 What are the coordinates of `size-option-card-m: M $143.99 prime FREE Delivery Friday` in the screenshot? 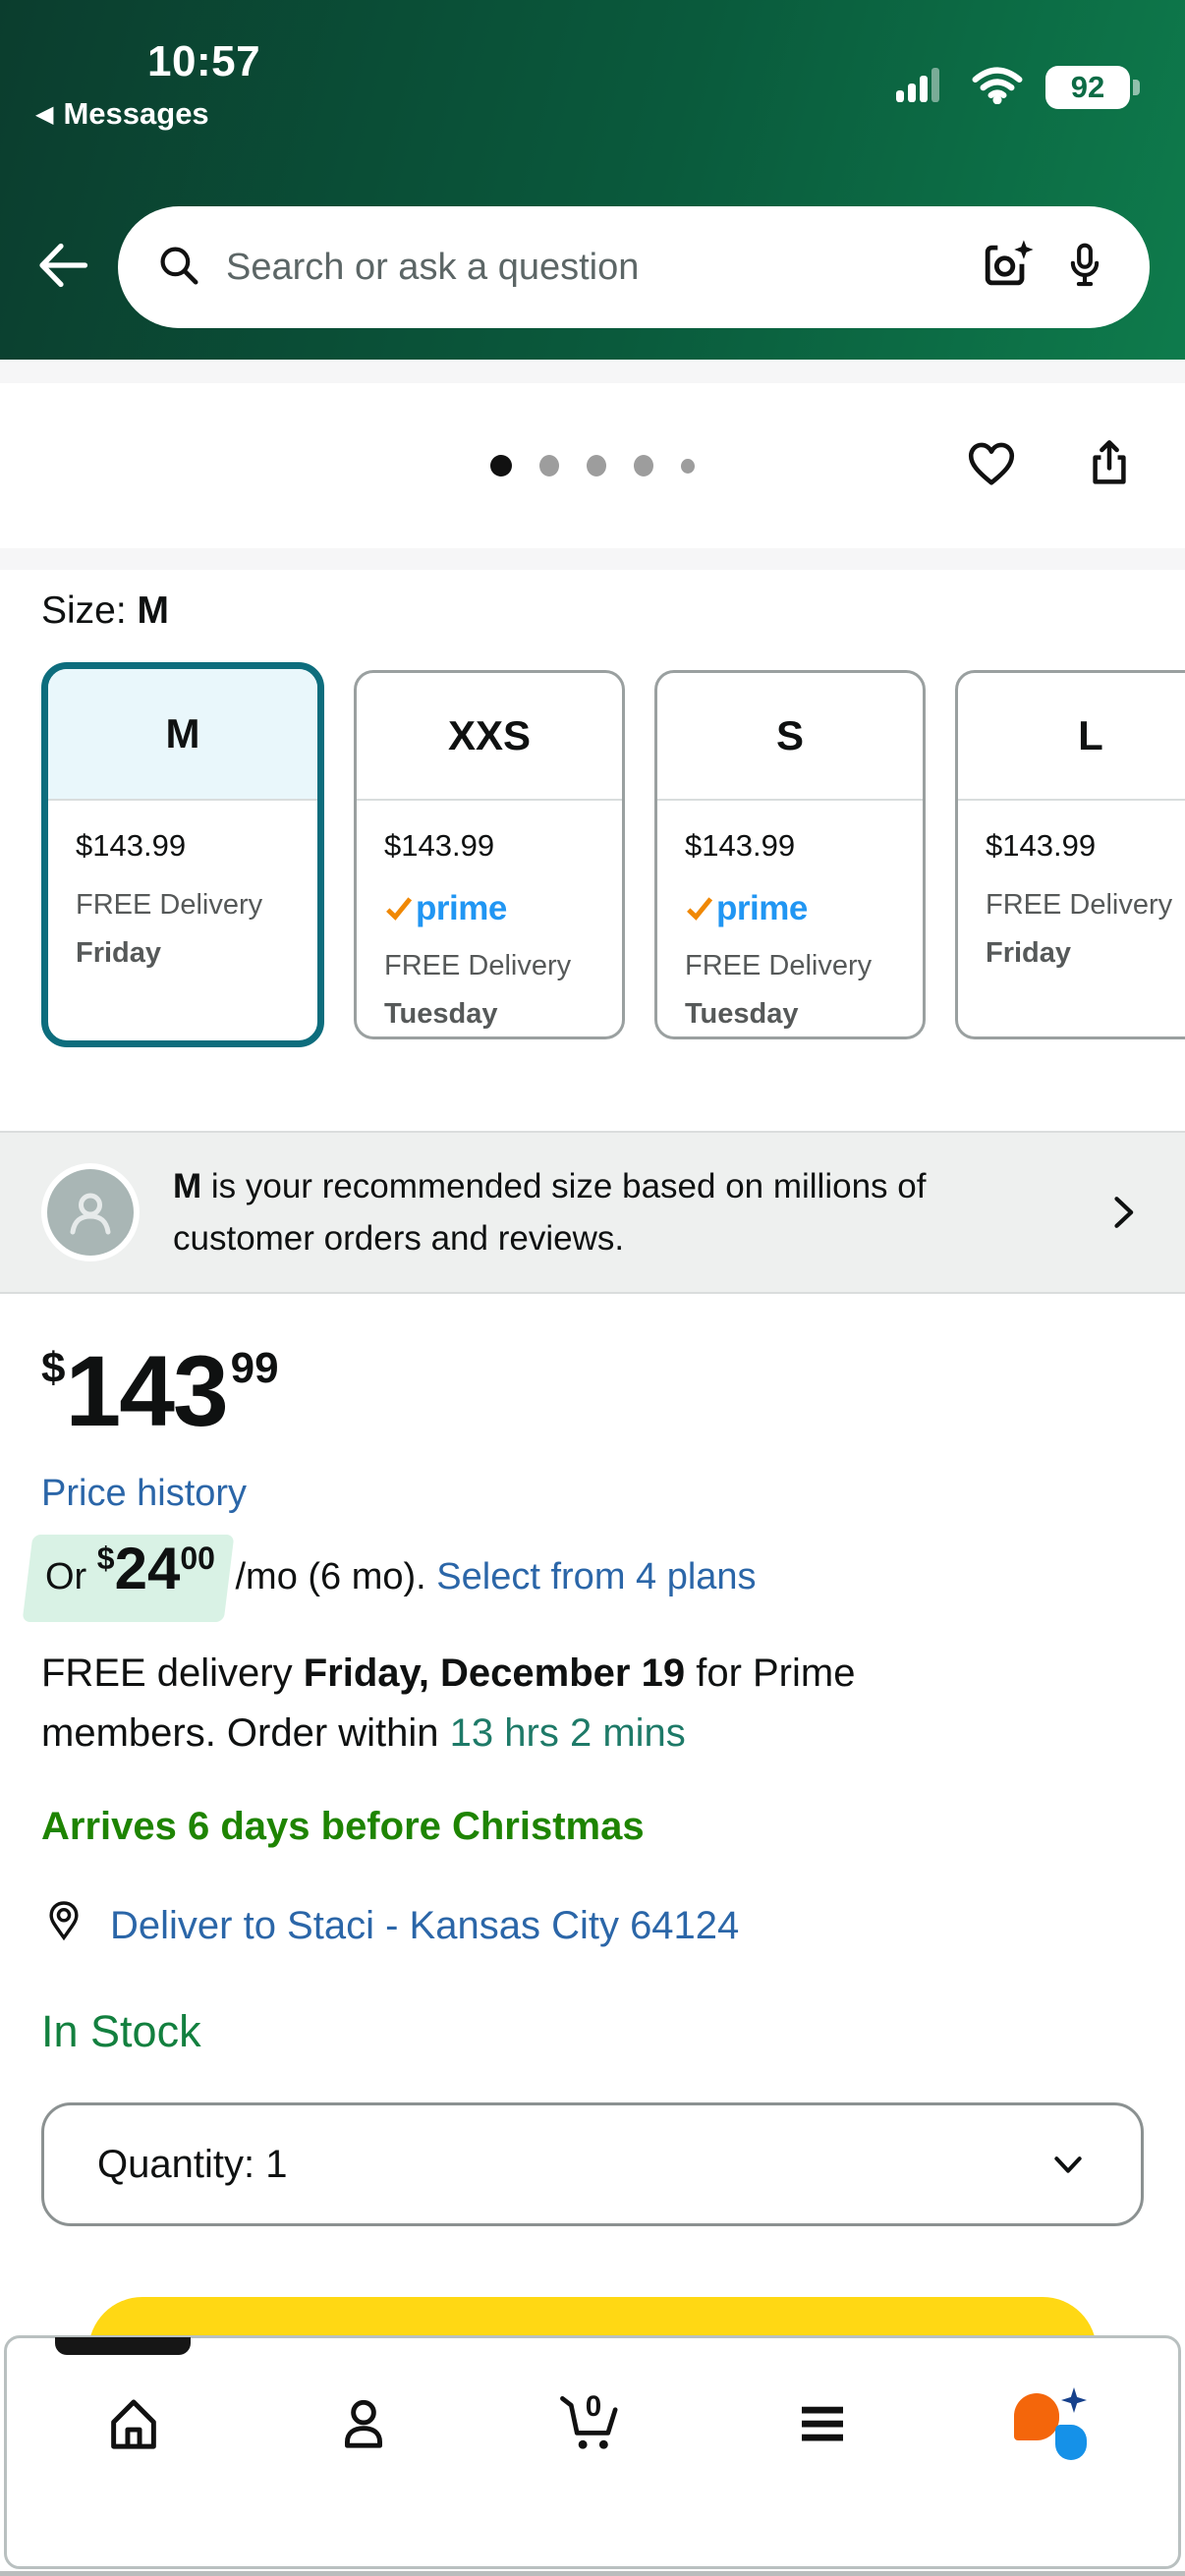 It's located at (183, 854).